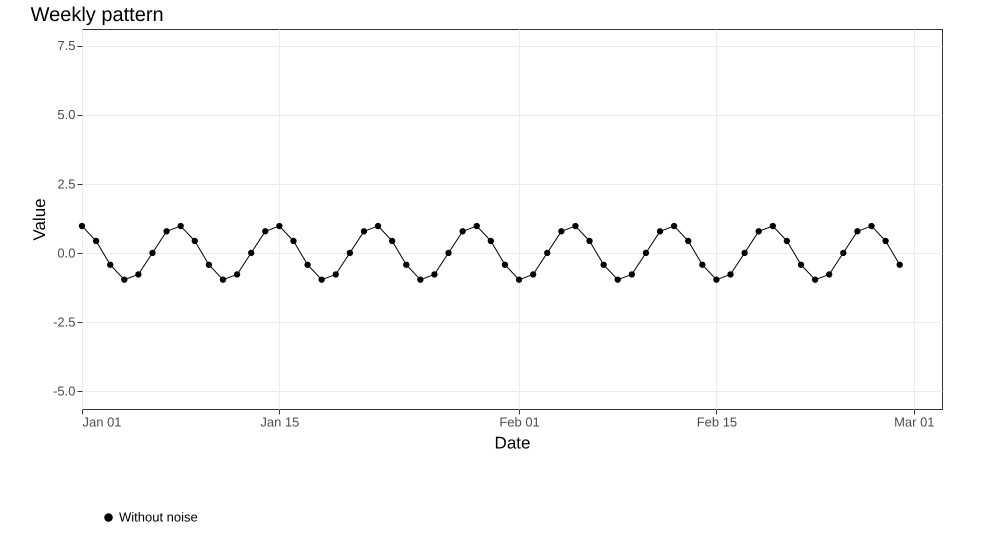 The image size is (997, 549). Describe the element at coordinates (717, 422) in the screenshot. I see `x-tick-label: Feb 15` at that location.